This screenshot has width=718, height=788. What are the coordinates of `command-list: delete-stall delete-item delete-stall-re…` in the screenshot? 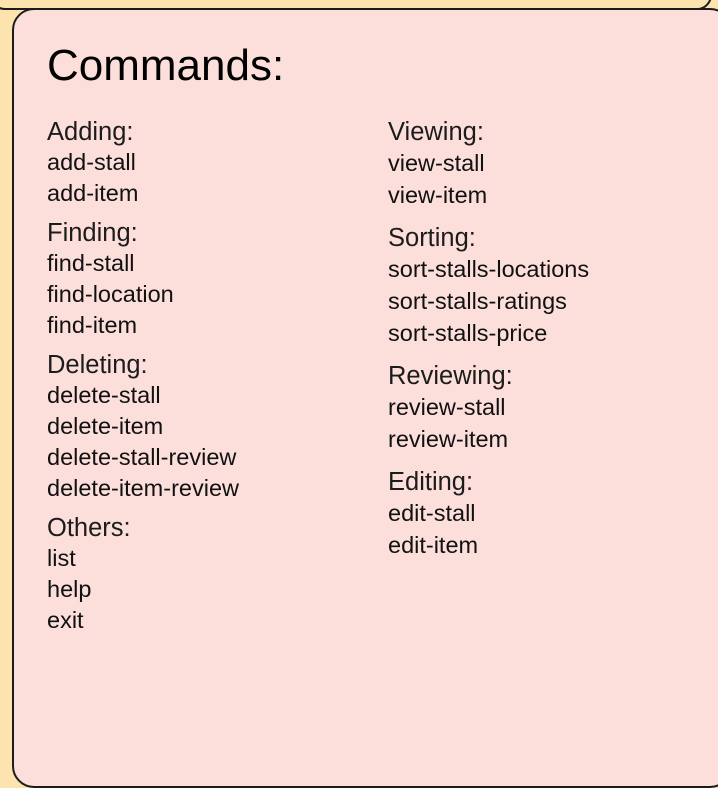 It's located at (143, 442).